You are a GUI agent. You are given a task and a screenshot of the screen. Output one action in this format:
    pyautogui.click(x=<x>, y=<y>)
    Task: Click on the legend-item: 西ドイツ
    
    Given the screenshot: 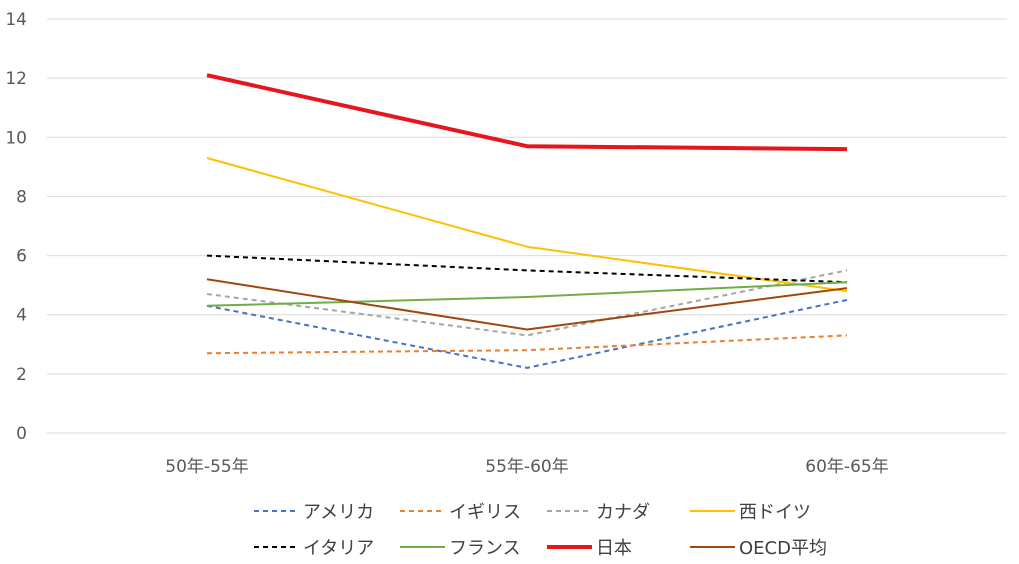 What is the action you would take?
    pyautogui.click(x=750, y=512)
    